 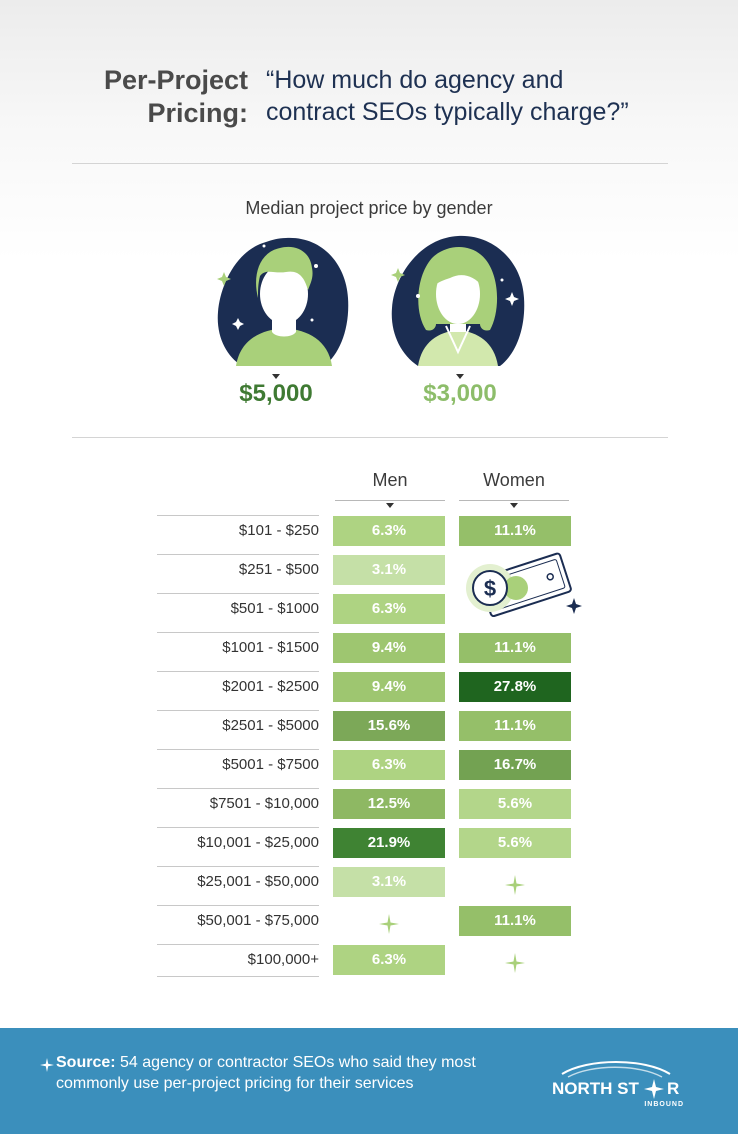 I want to click on woman-avatar-icon, so click(x=458, y=300).